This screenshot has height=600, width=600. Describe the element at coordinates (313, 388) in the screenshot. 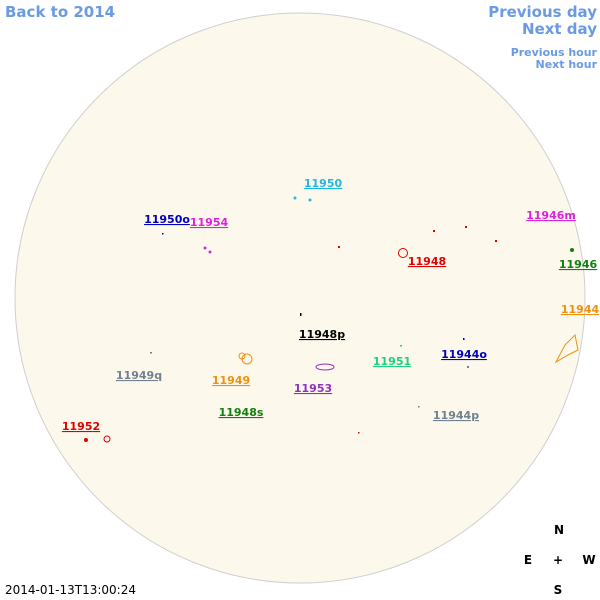

I see `region-label: 11953` at that location.